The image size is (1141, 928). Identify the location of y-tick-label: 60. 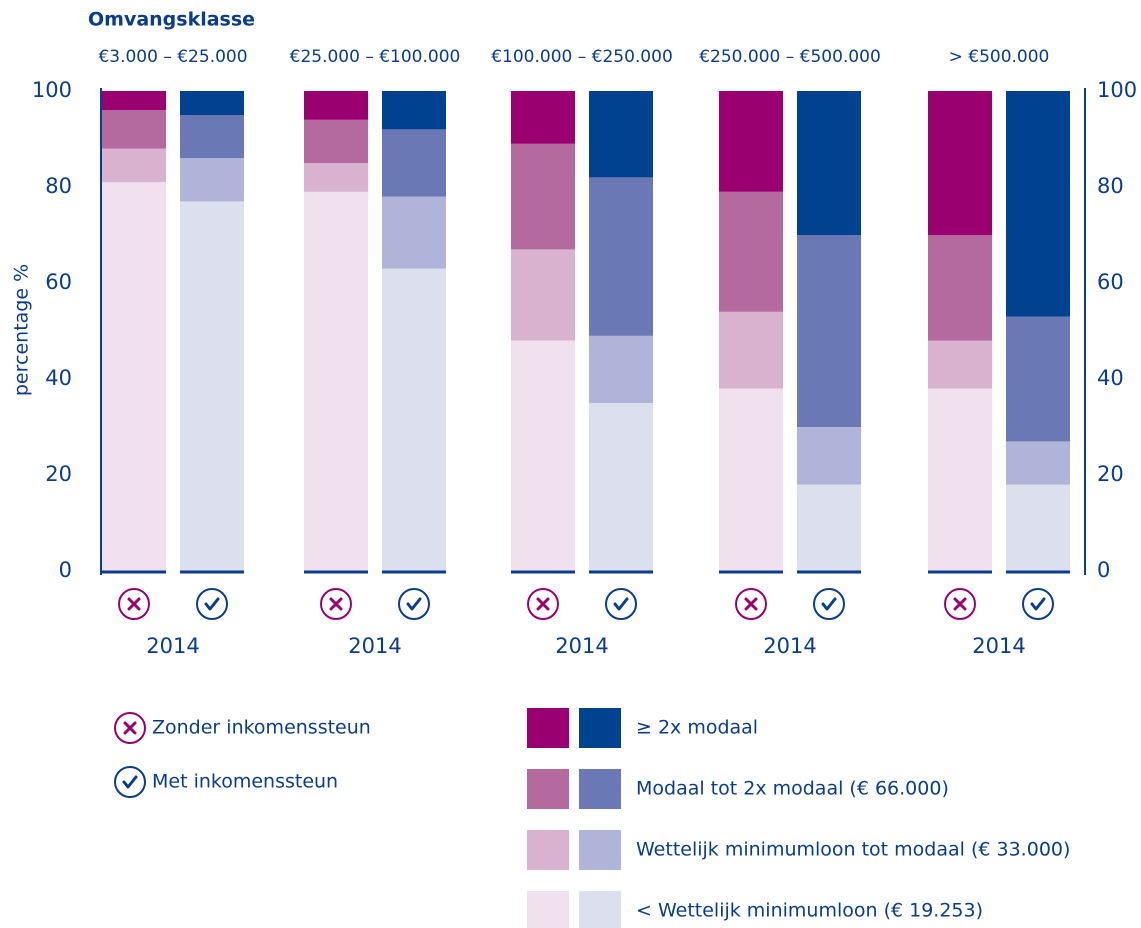
(58, 282).